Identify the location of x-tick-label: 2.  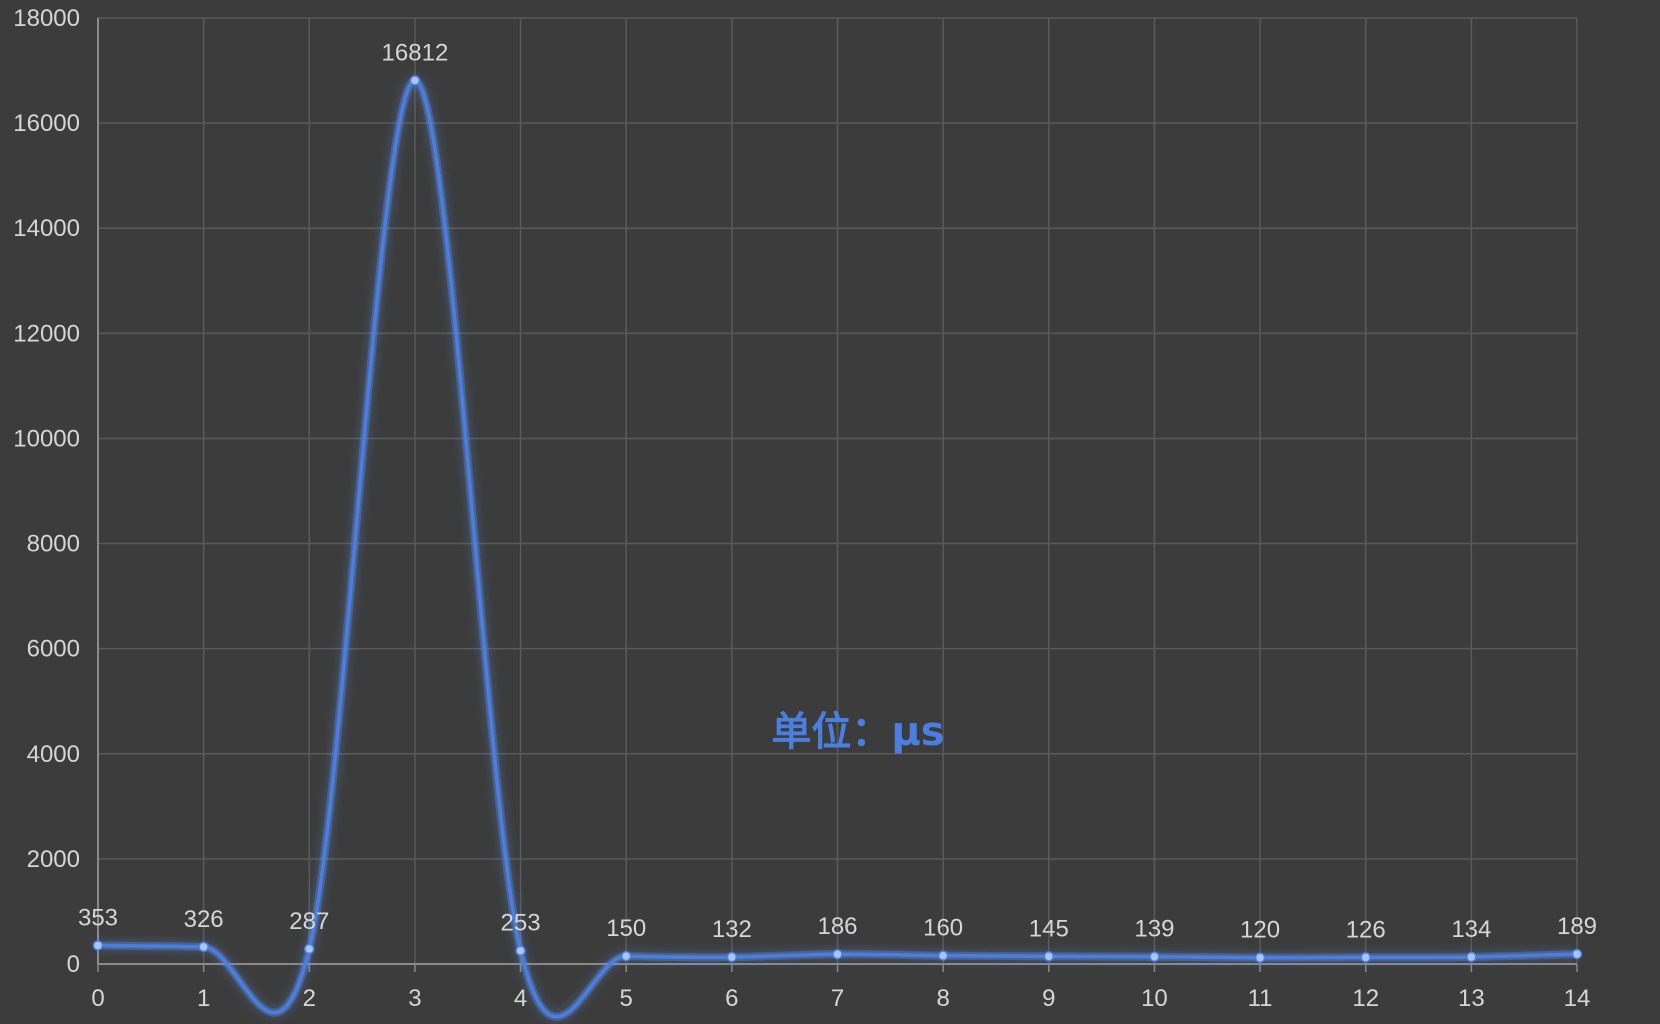
(309, 998).